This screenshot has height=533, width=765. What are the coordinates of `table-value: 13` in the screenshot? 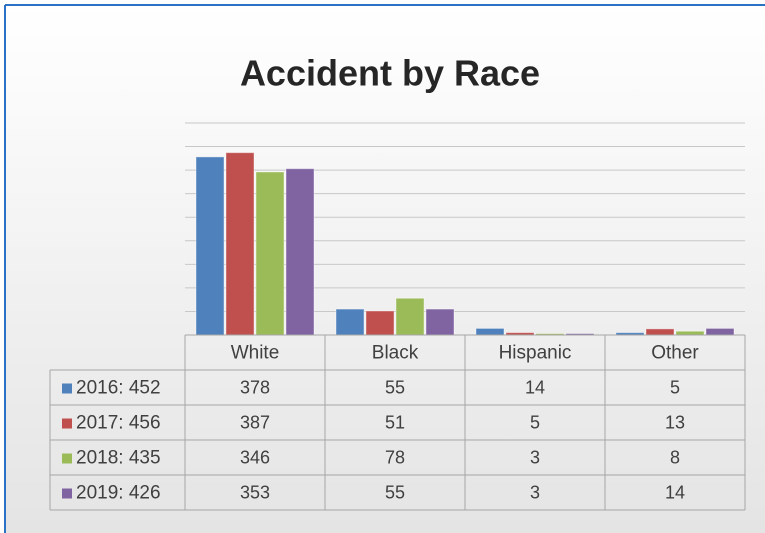 It's located at (675, 422).